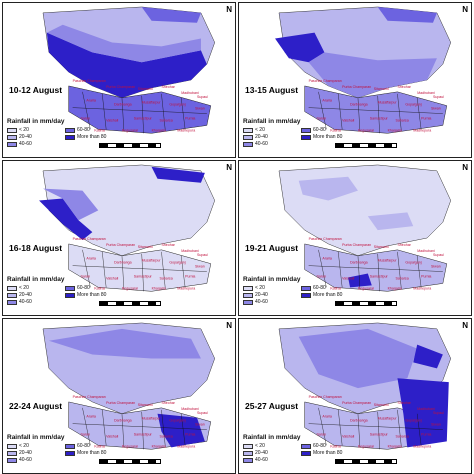  Describe the element at coordinates (272, 248) in the screenshot. I see `date-label: 19-21 August` at that location.